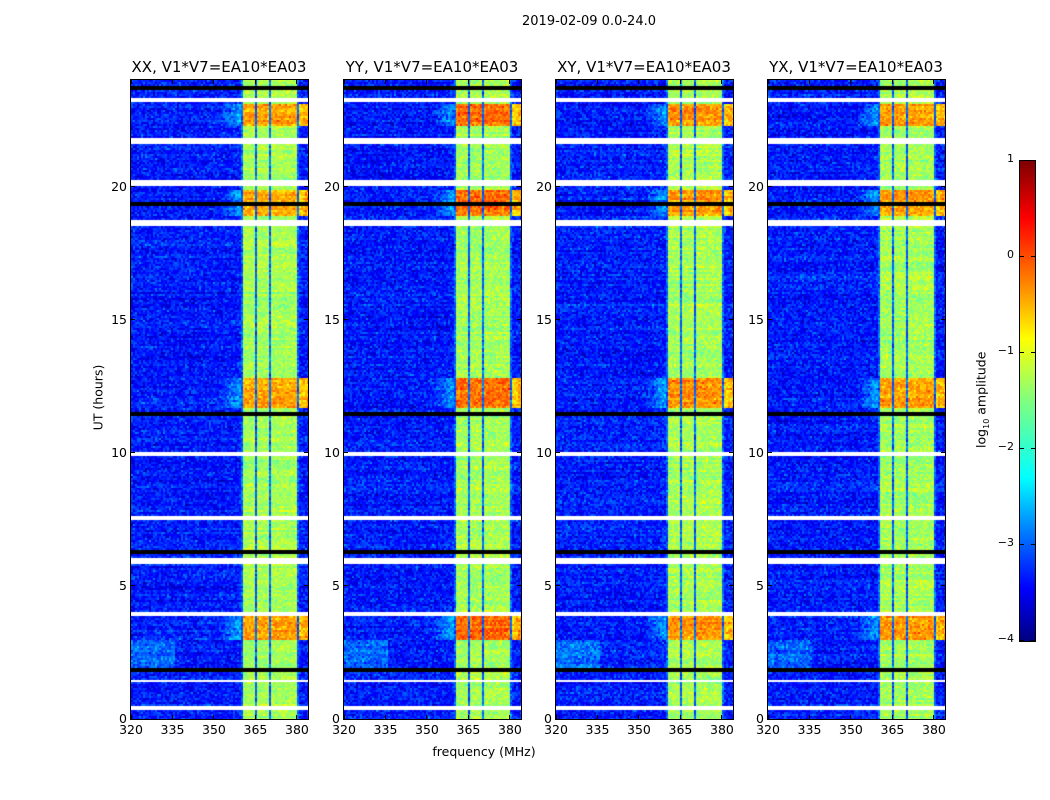 Image resolution: width=1050 pixels, height=800 pixels. Describe the element at coordinates (1005, 542) in the screenshot. I see `colorbar-tick-label: −3` at that location.